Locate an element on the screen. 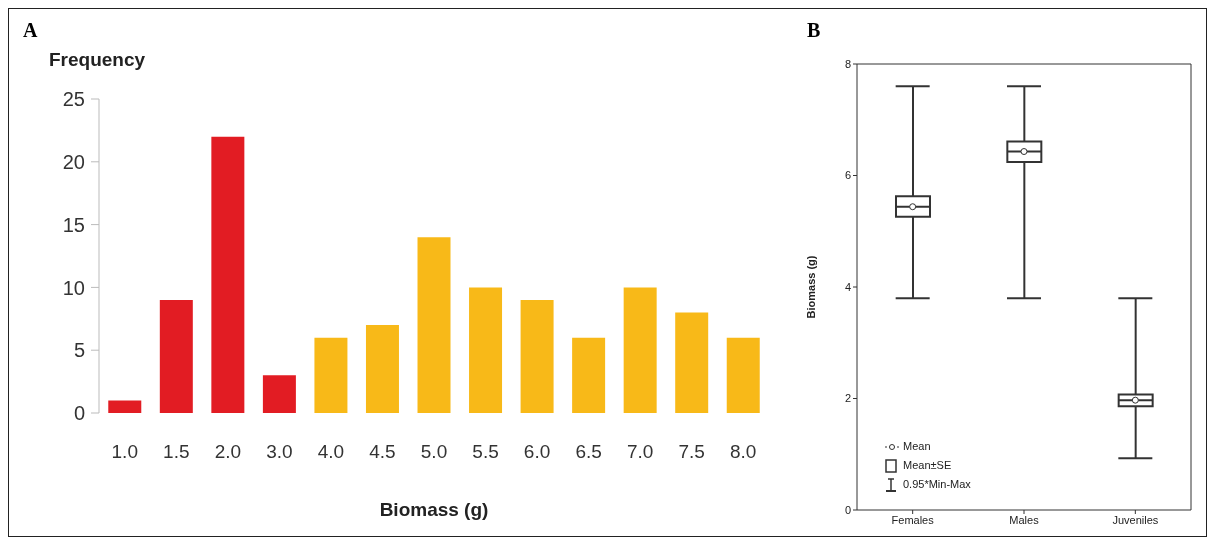  x-tick-label: 4.5 is located at coordinates (382, 452).